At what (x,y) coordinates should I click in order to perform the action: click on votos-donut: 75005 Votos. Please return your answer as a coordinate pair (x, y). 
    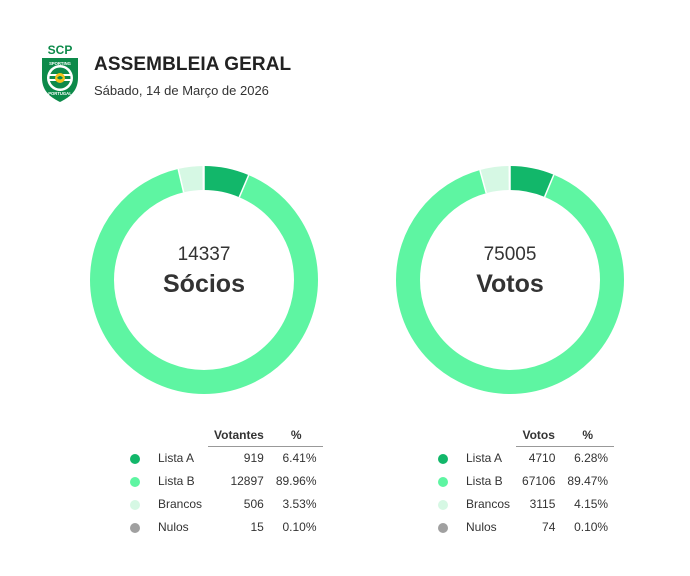
    Looking at the image, I should click on (510, 280).